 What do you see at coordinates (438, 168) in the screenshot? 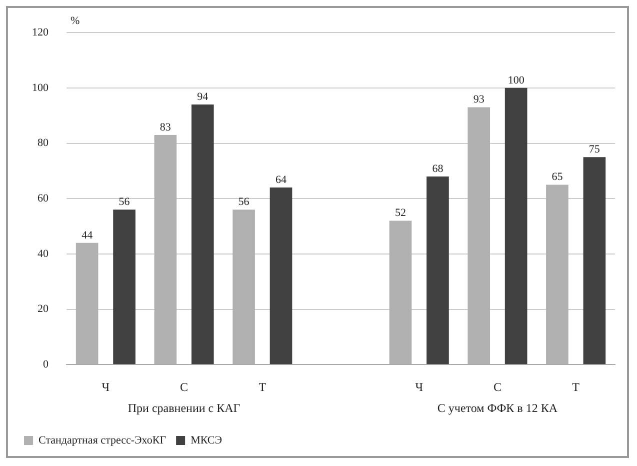
I see `data-label: 68` at bounding box center [438, 168].